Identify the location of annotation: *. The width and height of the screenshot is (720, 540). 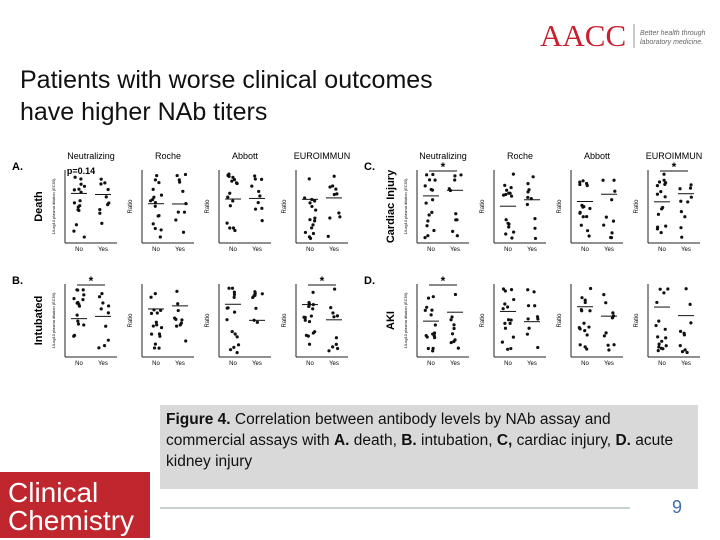
(443, 281).